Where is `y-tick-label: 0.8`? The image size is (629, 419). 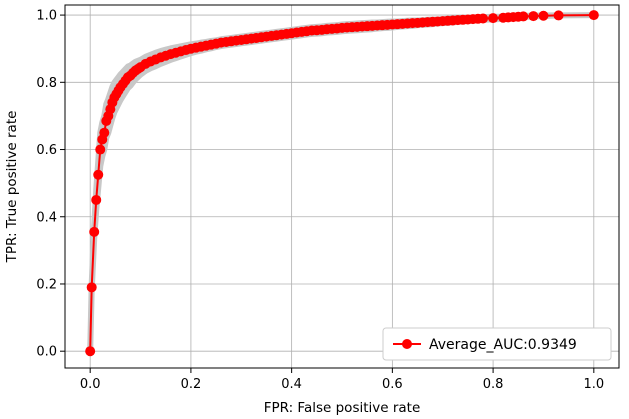 y-tick-label: 0.8 is located at coordinates (46, 83).